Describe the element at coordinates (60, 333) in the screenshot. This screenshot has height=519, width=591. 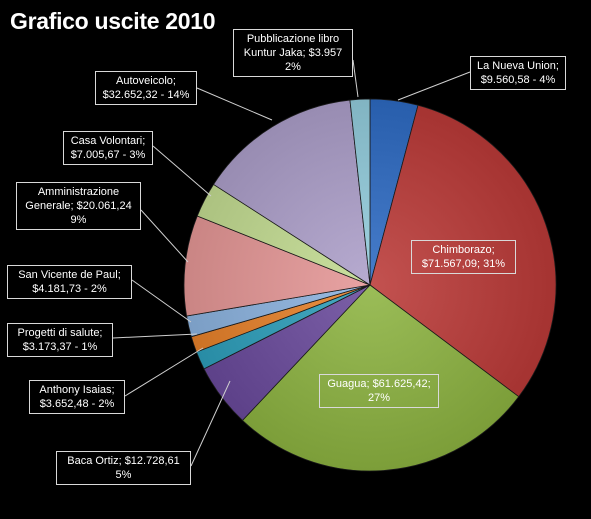
I see `label-line: Progetti di salute;` at that location.